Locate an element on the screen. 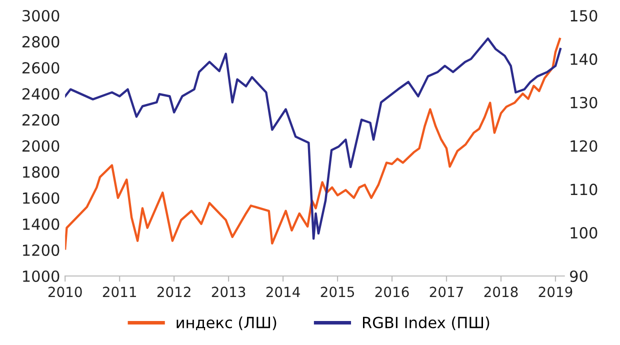 Image resolution: width=620 pixels, height=345 pixels. legend-label: индекс (ЛШ) is located at coordinates (226, 323).